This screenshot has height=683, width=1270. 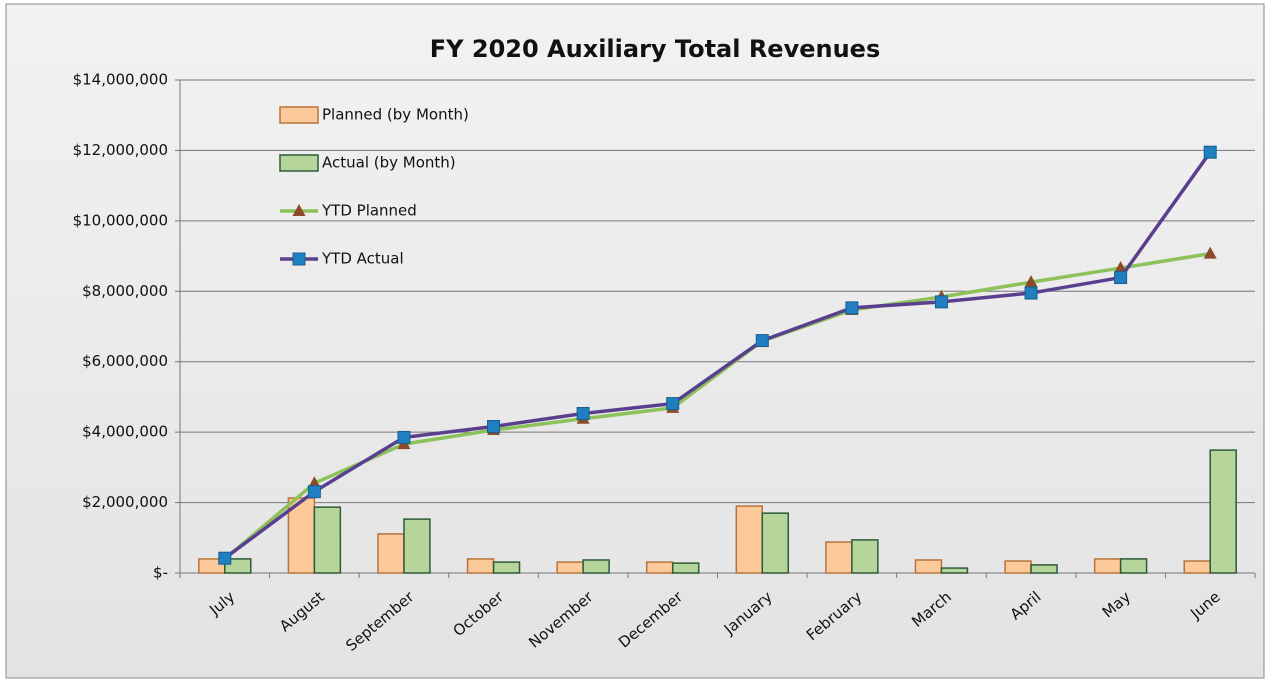 What do you see at coordinates (120, 220) in the screenshot?
I see `y-tick-label: $10,000,000` at bounding box center [120, 220].